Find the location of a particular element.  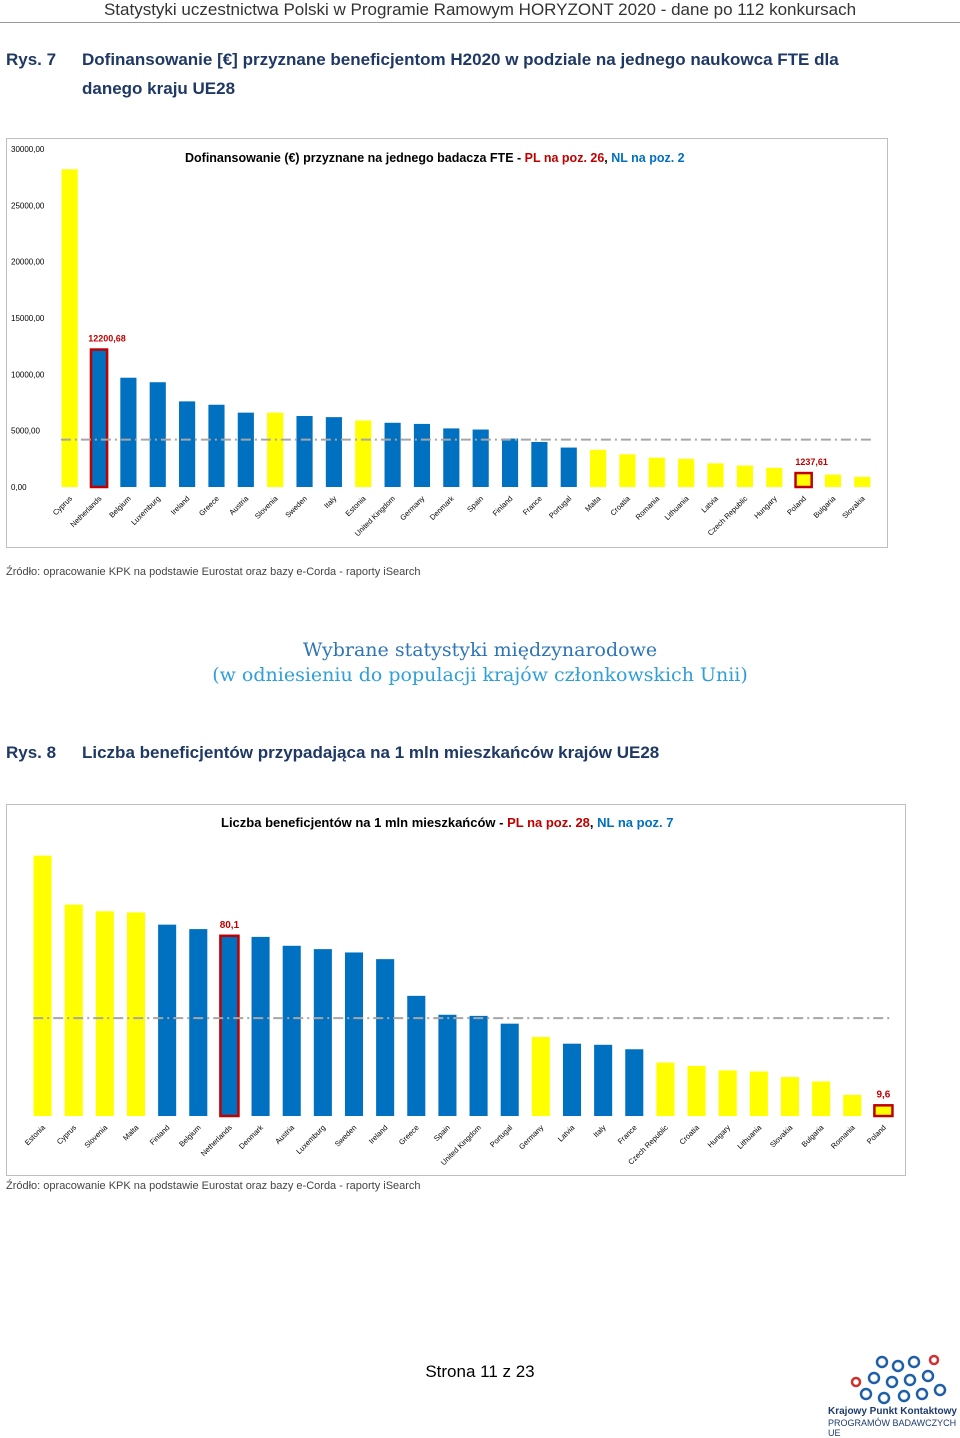

chart2-category-label: Sweden is located at coordinates (346, 1136).